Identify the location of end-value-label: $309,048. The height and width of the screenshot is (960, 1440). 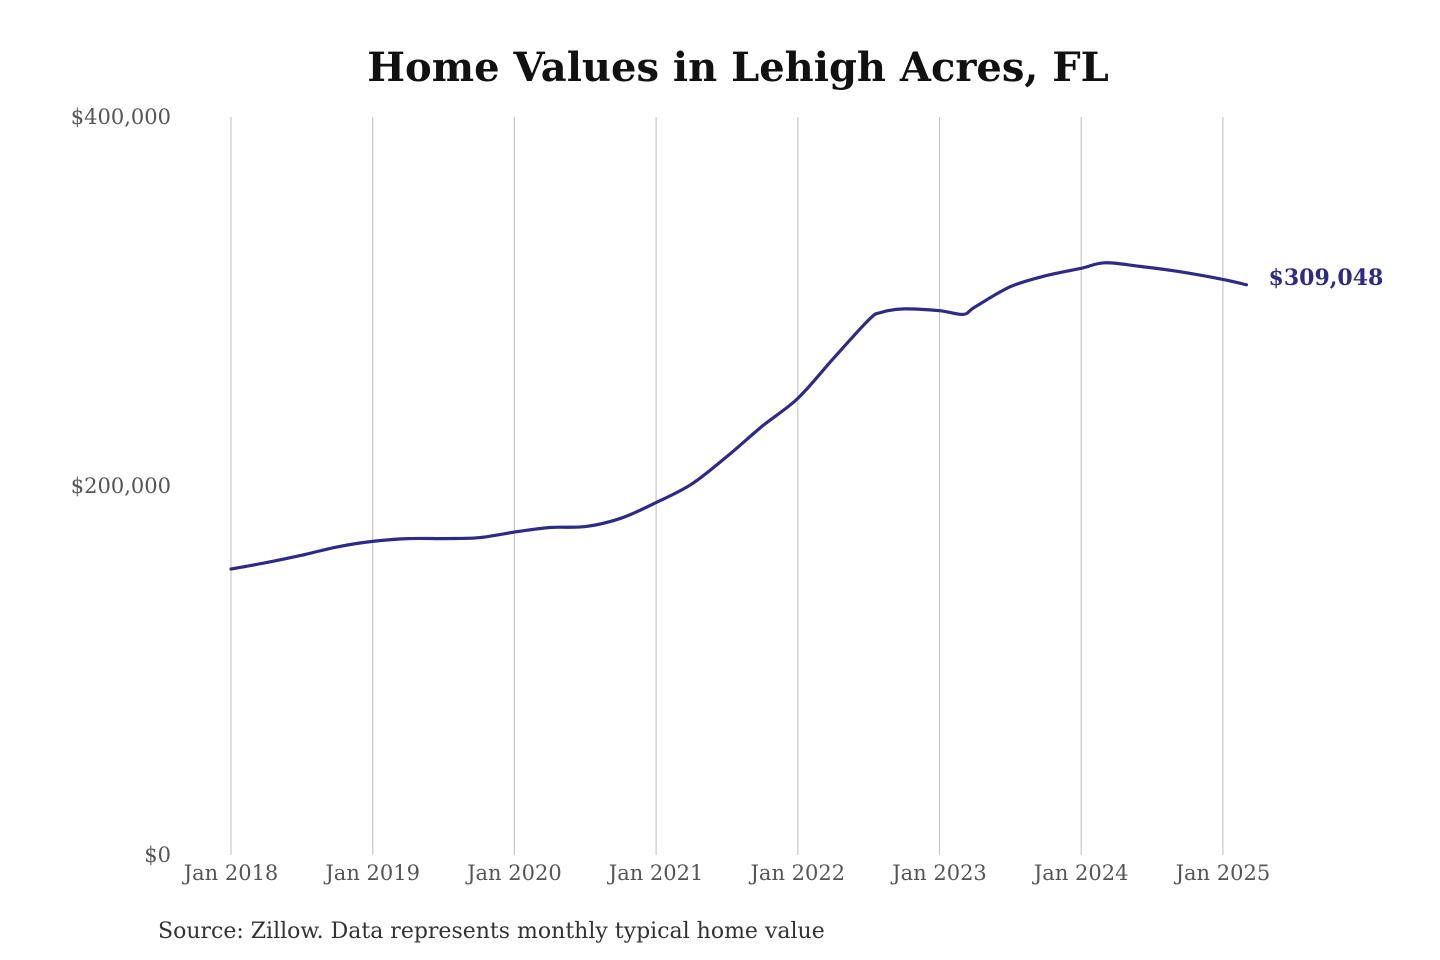
(1326, 278).